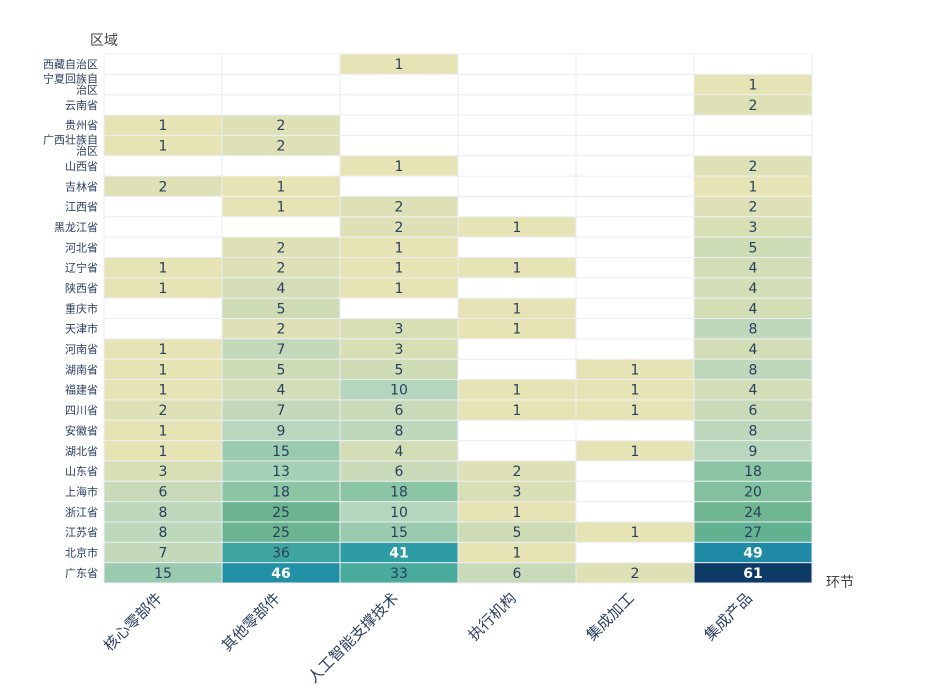 The width and height of the screenshot is (937, 688). I want to click on y-tick-label: 江西省, so click(81, 207).